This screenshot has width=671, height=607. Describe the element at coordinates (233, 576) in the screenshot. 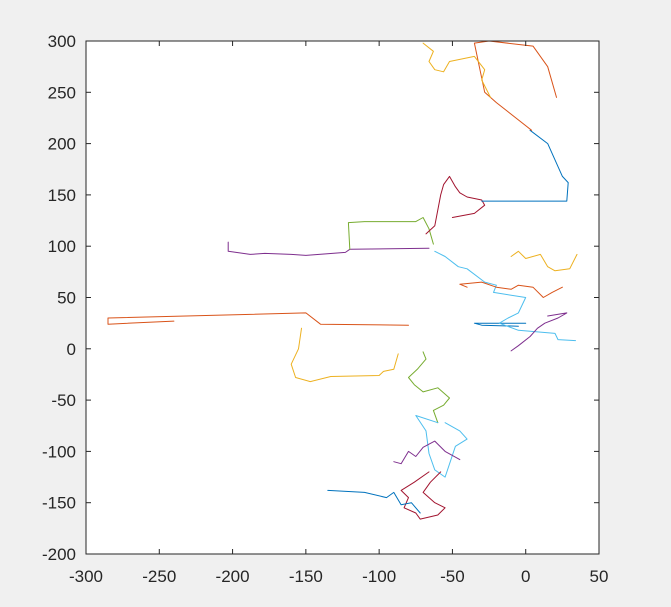

I see `x-tick-label: -200` at that location.